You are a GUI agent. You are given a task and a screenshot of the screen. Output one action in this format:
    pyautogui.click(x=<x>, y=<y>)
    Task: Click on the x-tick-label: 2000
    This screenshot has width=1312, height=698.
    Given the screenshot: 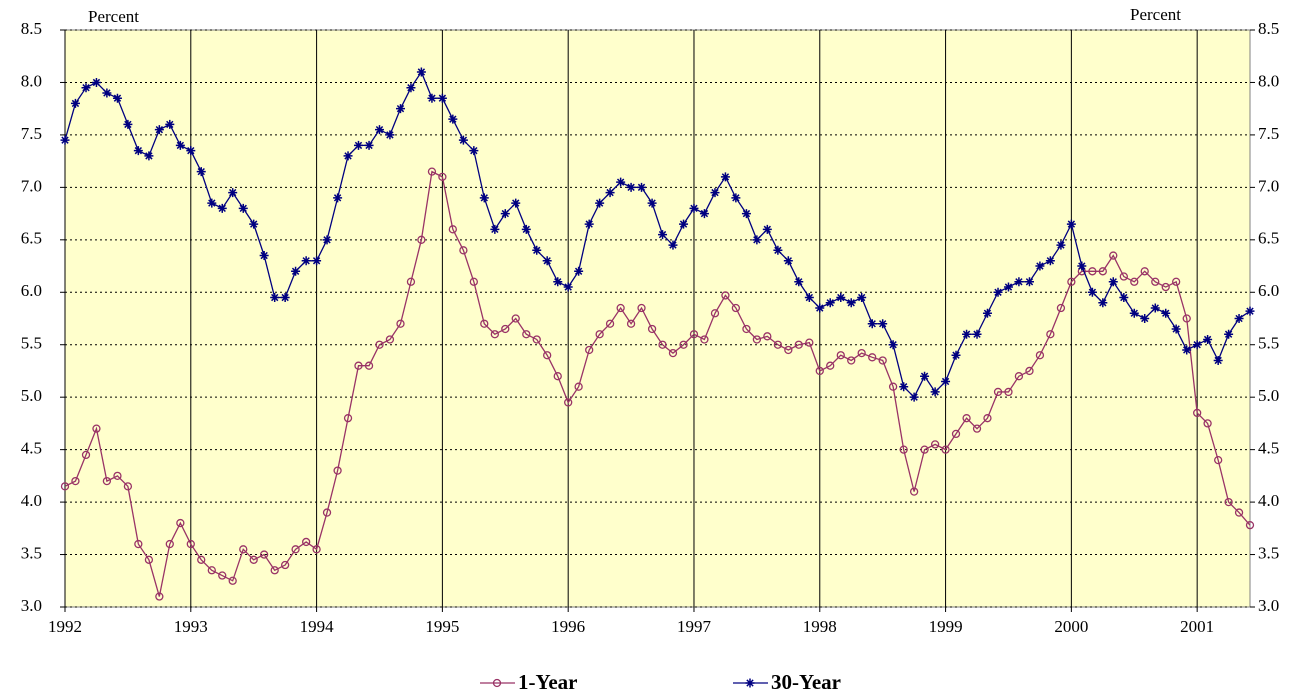 What is the action you would take?
    pyautogui.click(x=1071, y=626)
    